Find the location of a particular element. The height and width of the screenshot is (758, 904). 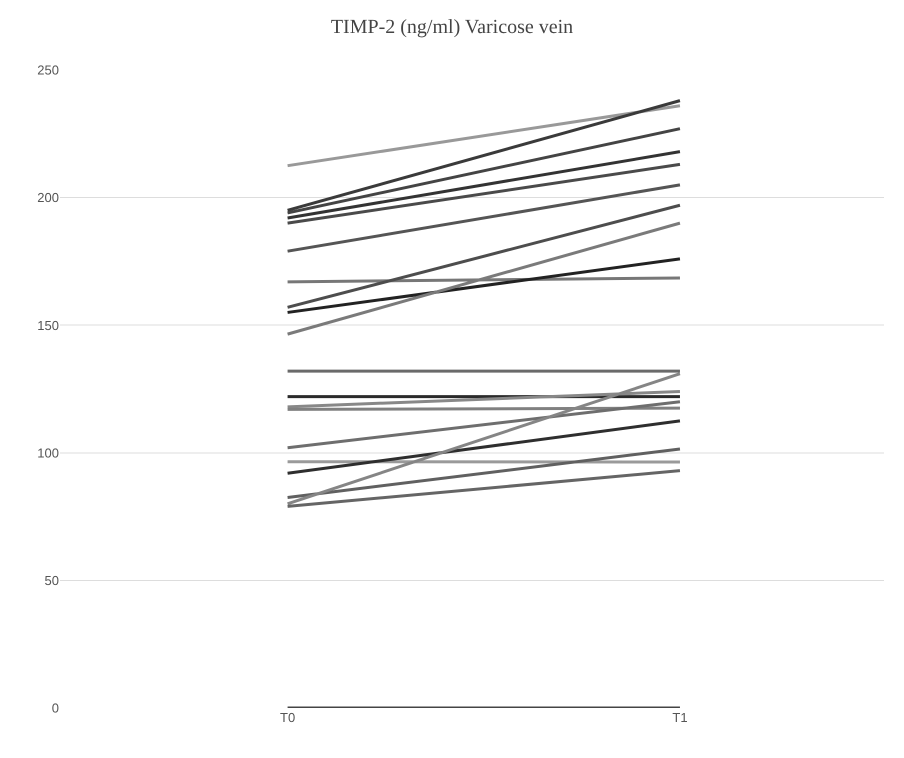

y-tick-label: 150 is located at coordinates (48, 325).